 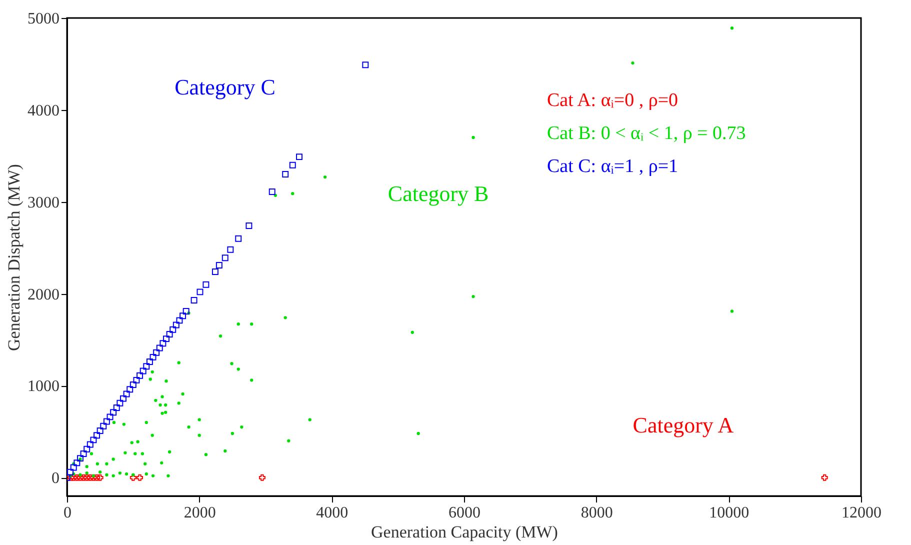 What do you see at coordinates (464, 532) in the screenshot?
I see `x-axis-title: Generation Capacity (MW)` at bounding box center [464, 532].